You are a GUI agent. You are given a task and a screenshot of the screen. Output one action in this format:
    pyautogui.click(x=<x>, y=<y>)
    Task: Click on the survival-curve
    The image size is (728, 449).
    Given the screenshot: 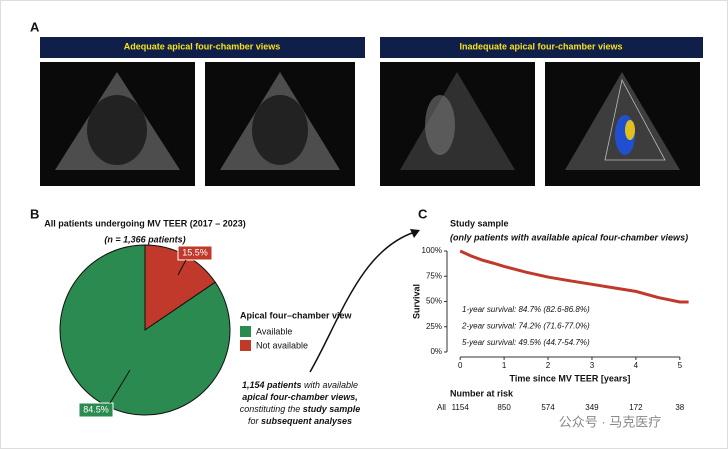 What is the action you would take?
    pyautogui.click(x=574, y=276)
    